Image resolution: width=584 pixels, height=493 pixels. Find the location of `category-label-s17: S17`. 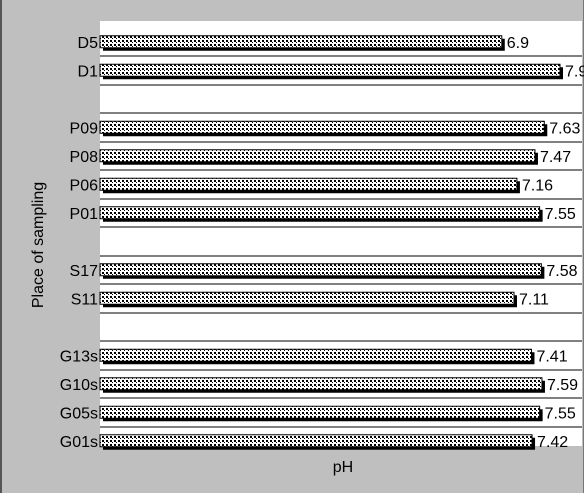

category-label-s17: S17 is located at coordinates (84, 271).